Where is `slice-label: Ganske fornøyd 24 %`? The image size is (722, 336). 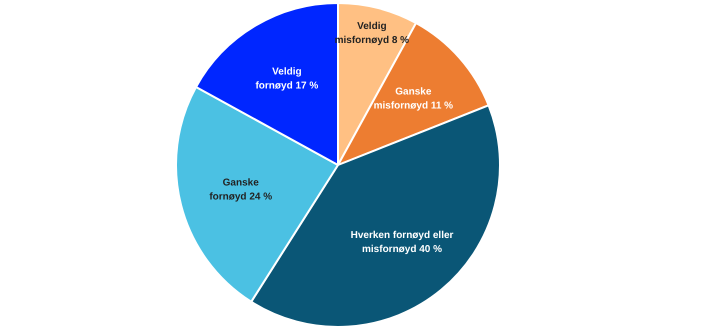
slice-label: Ganske fornøyd 24 % is located at coordinates (240, 190).